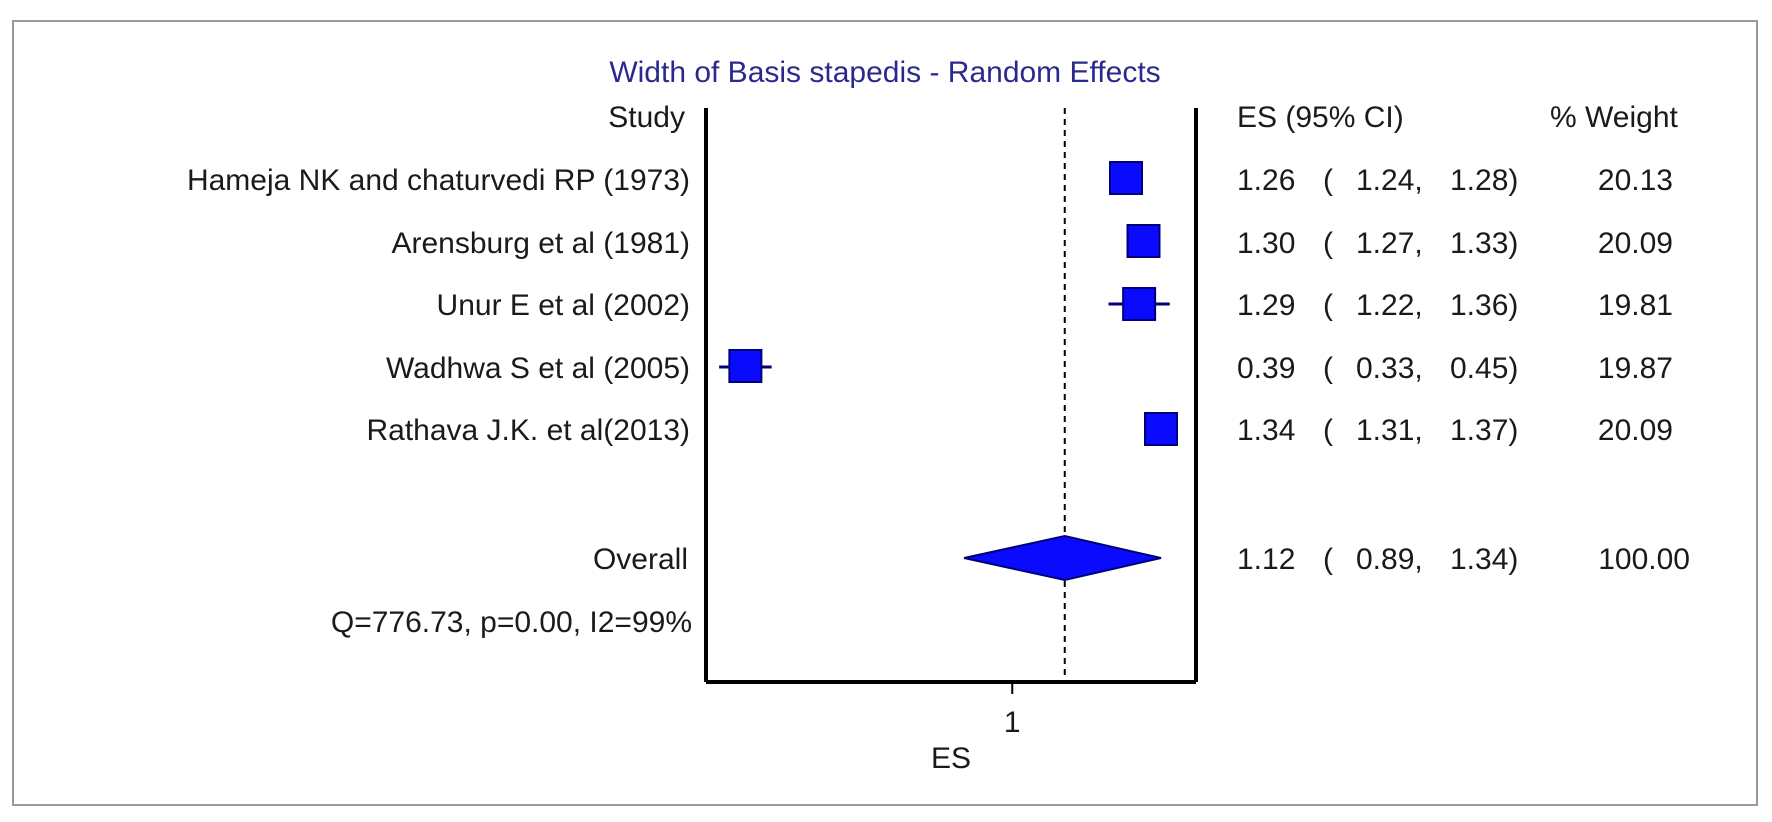 The width and height of the screenshot is (1772, 822). Describe the element at coordinates (1328, 559) in the screenshot. I see `overall-ci-open: (` at that location.